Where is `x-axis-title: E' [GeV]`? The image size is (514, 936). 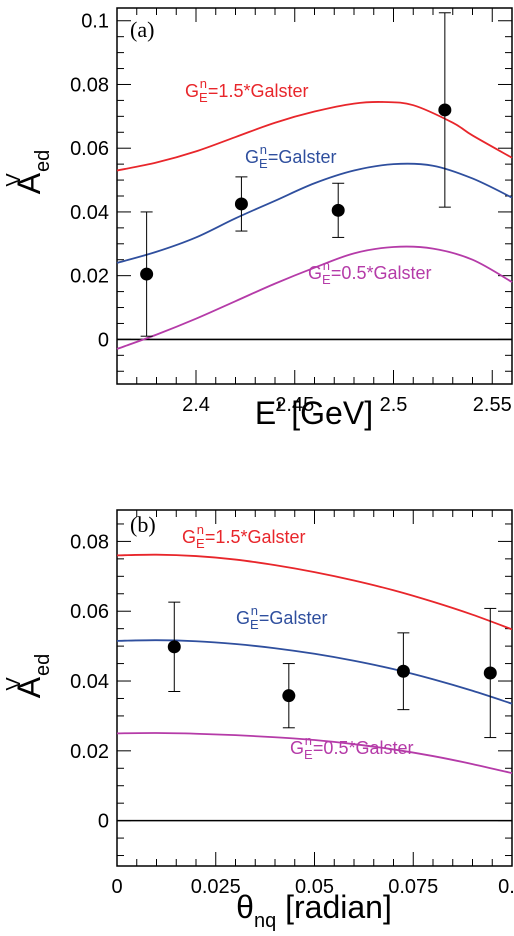
x-axis-title: E' [GeV] is located at coordinates (314, 413).